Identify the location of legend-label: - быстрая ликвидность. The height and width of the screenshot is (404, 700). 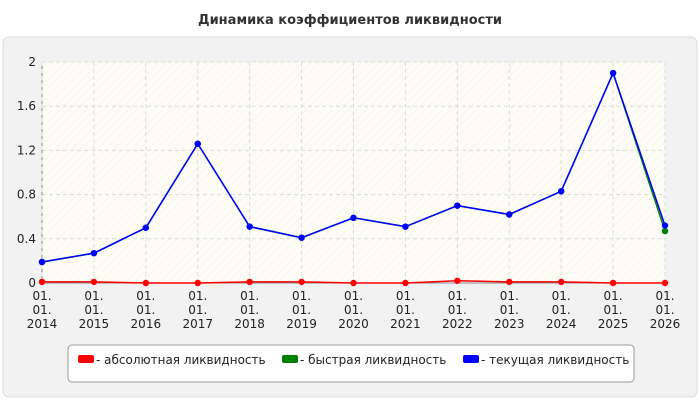
(373, 360).